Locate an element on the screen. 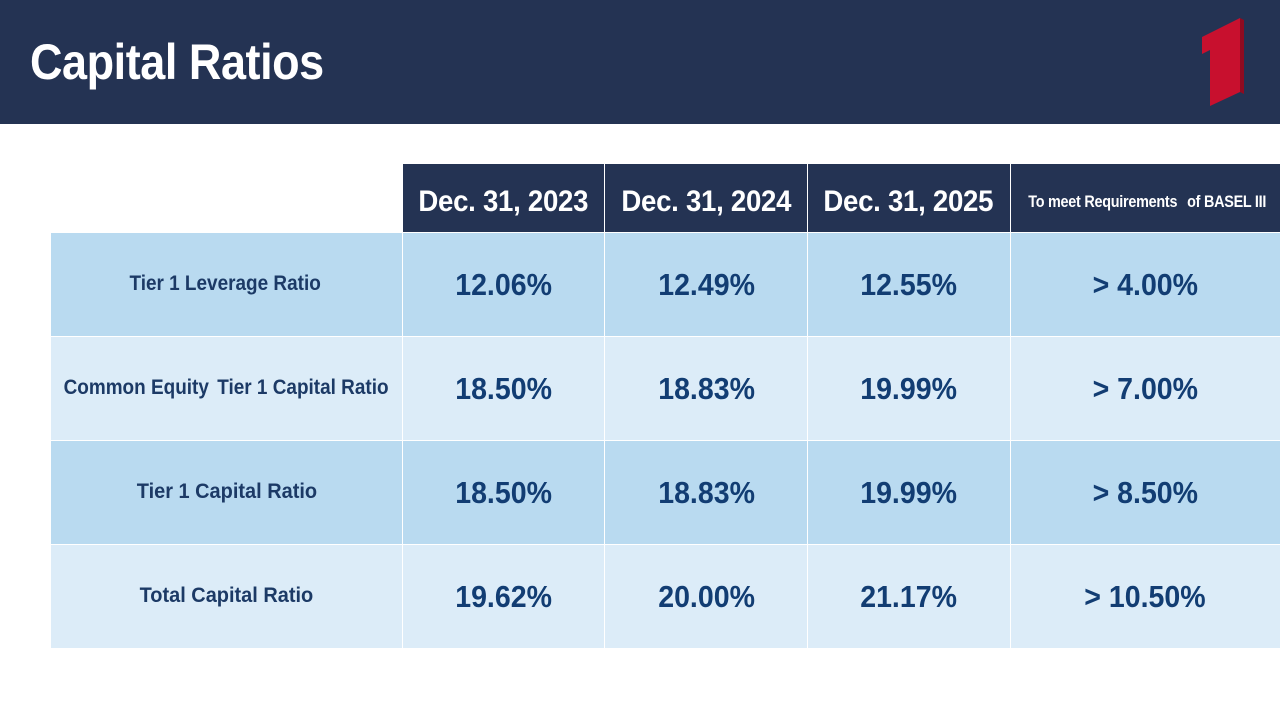 This screenshot has height=720, width=1280. corner-cell is located at coordinates (227, 198).